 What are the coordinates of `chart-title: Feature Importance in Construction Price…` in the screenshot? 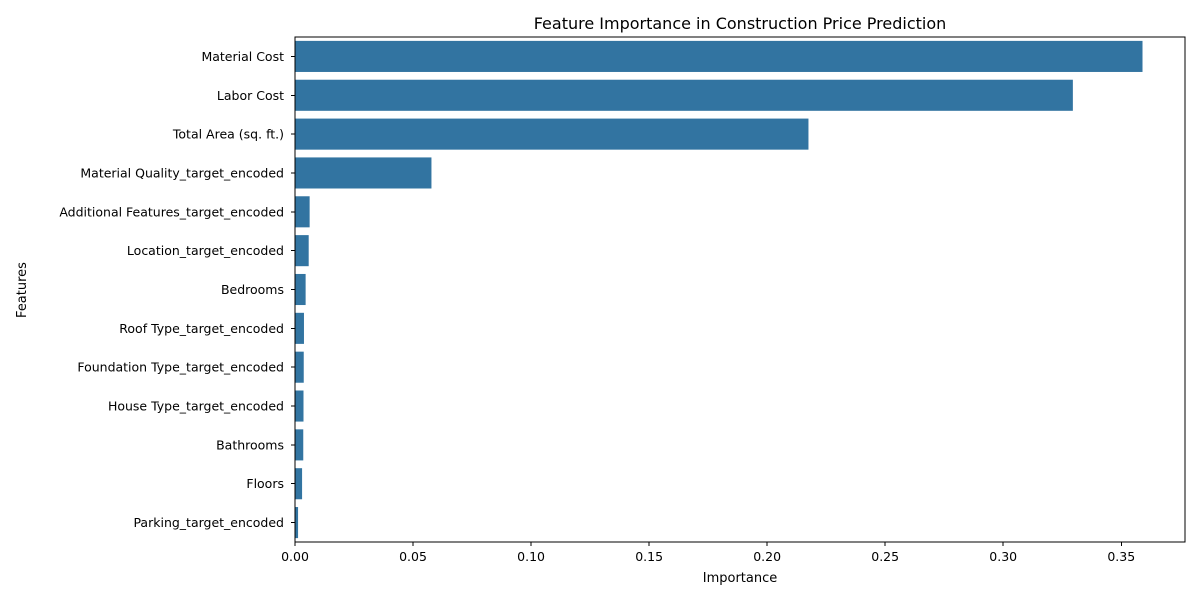 It's located at (740, 23).